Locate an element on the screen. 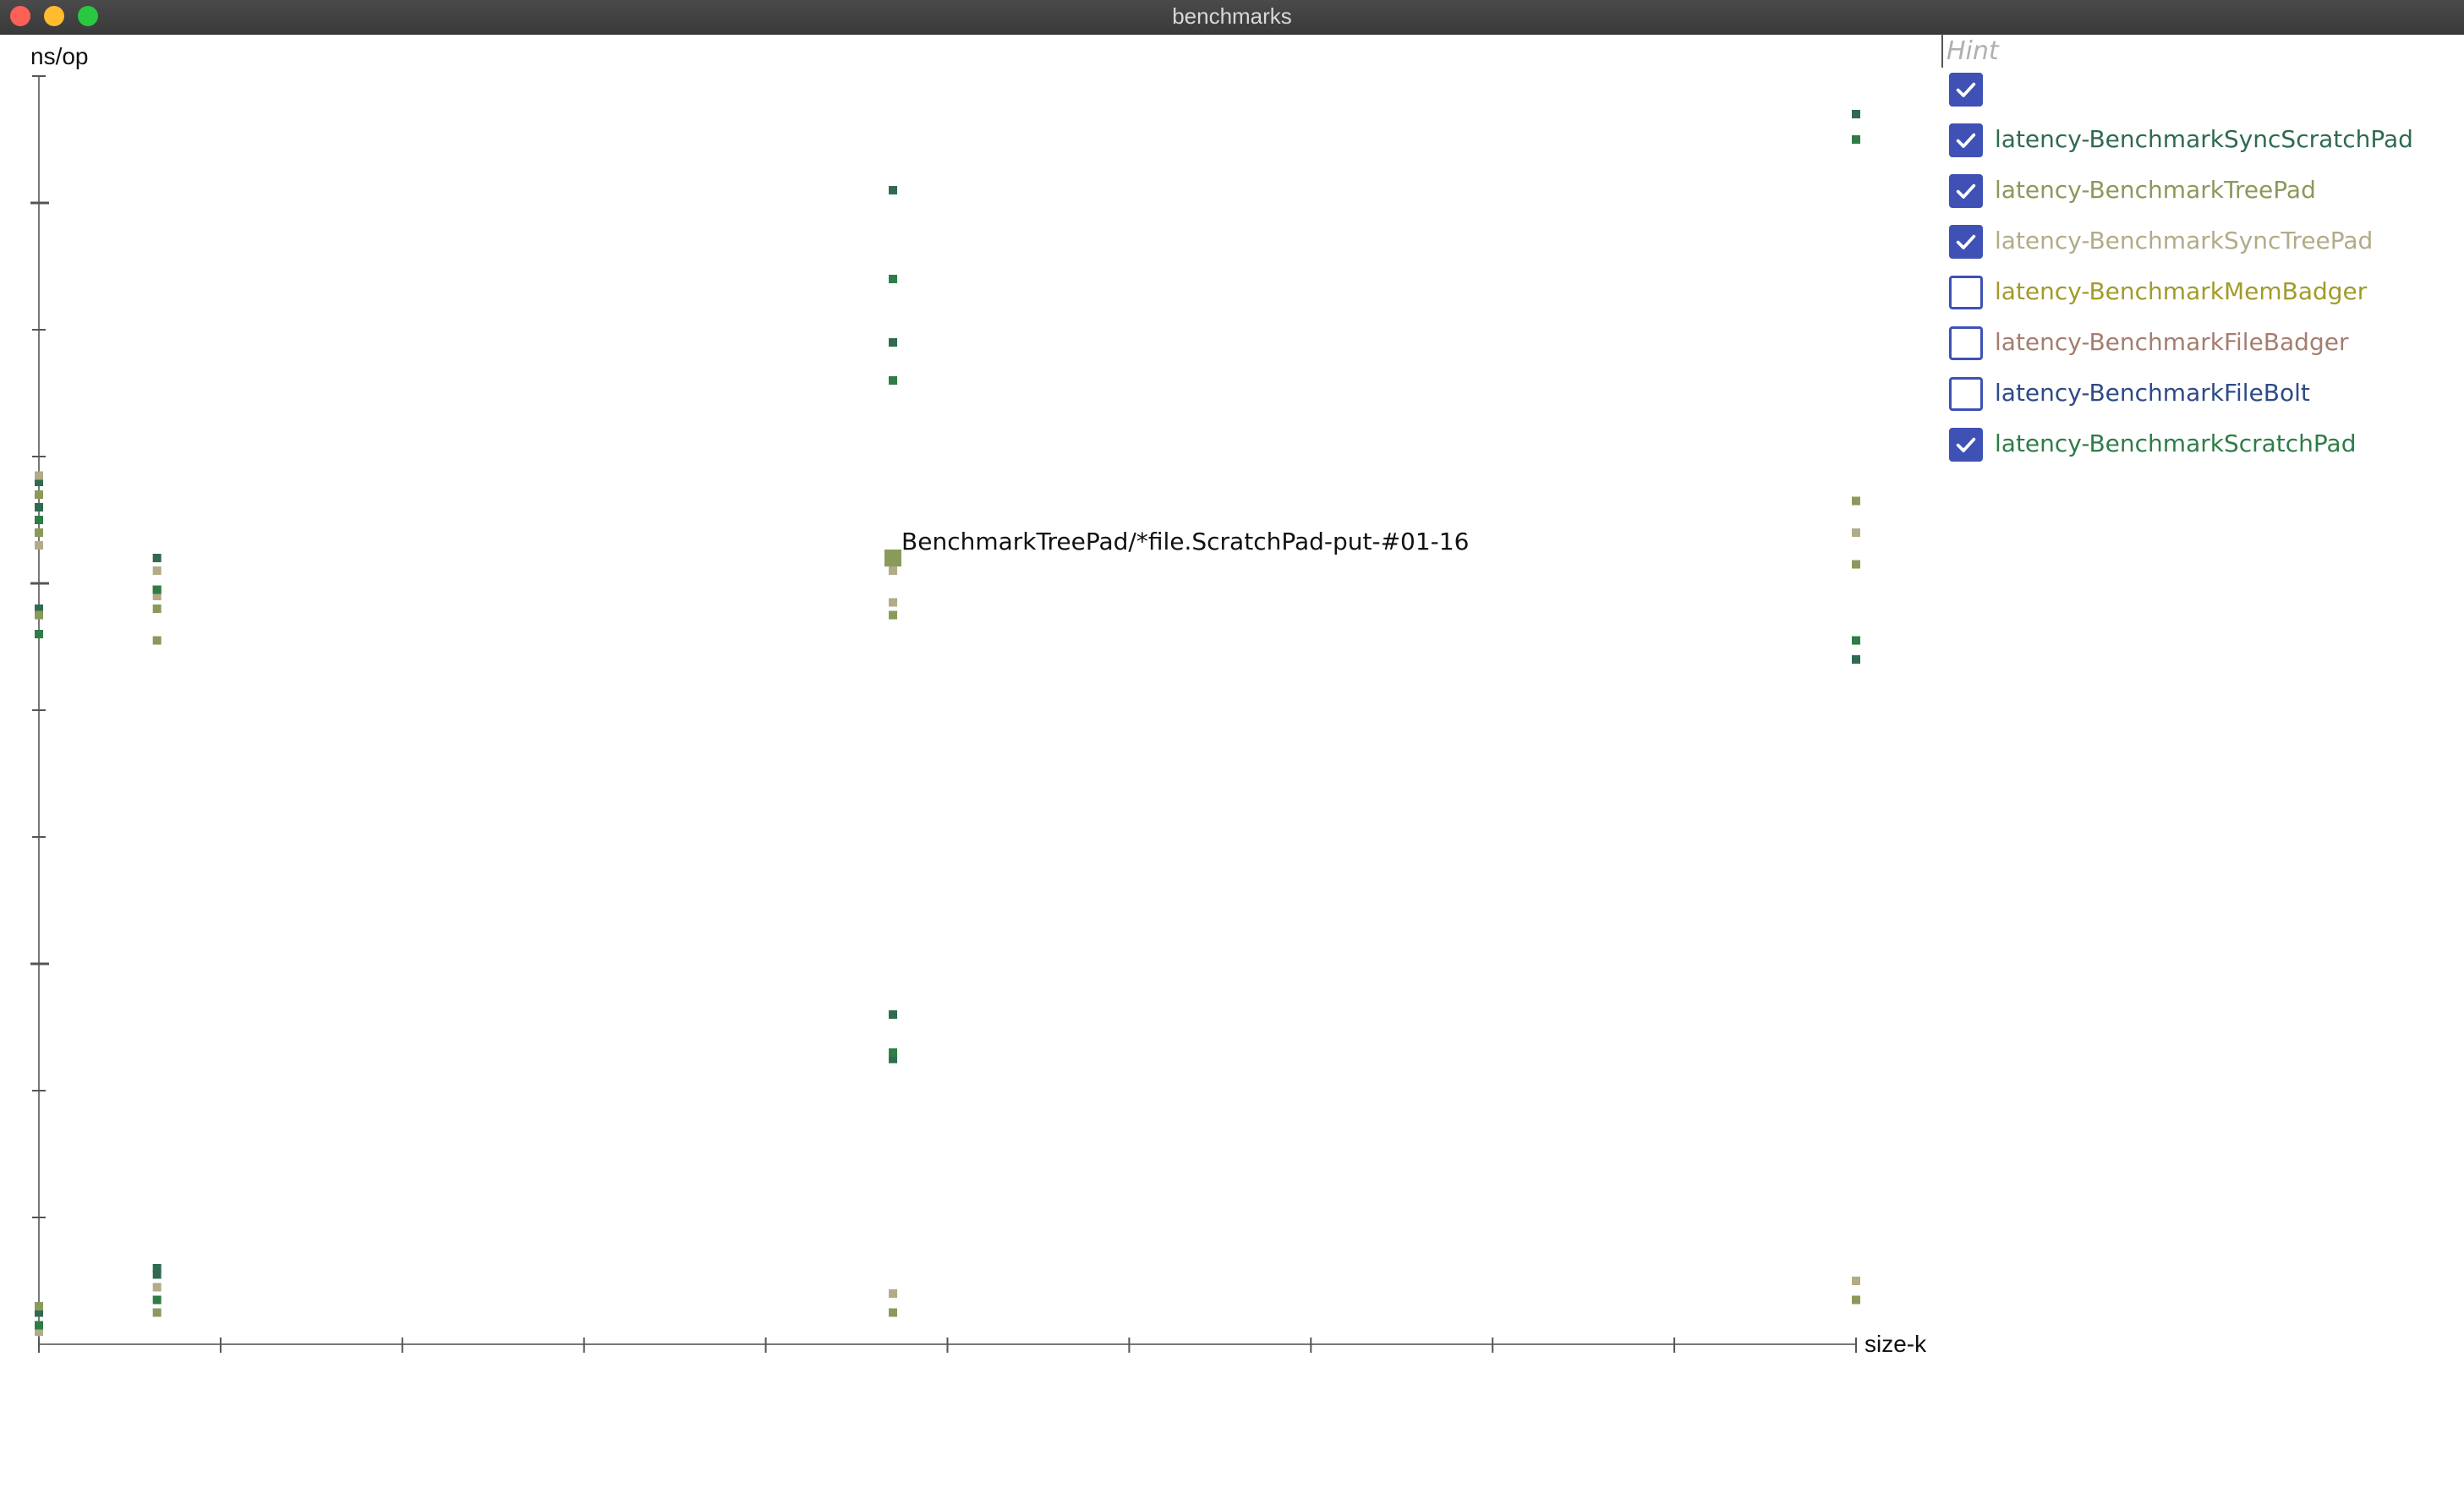 The width and height of the screenshot is (2464, 1488). title-bar: benchmarks is located at coordinates (1232, 17).